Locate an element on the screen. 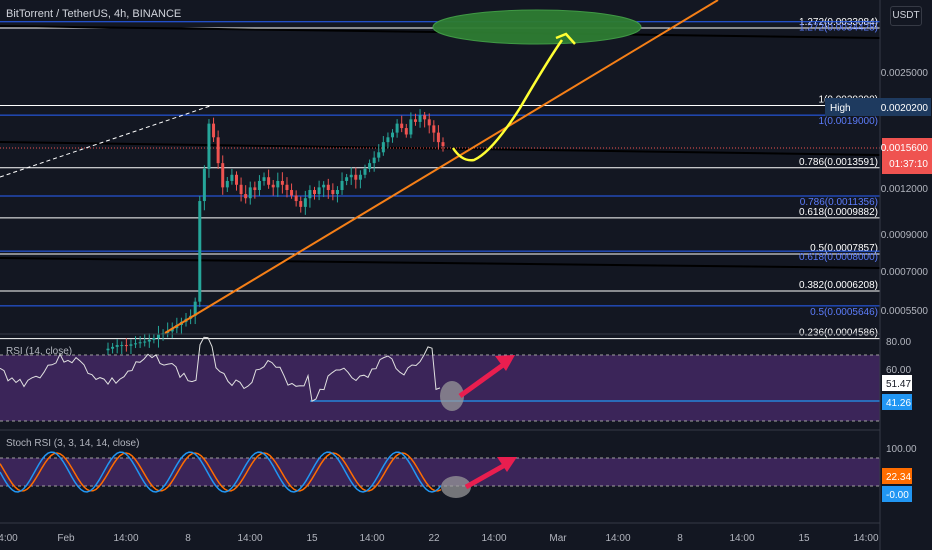  stoch-arrow is located at coordinates (485, 476).